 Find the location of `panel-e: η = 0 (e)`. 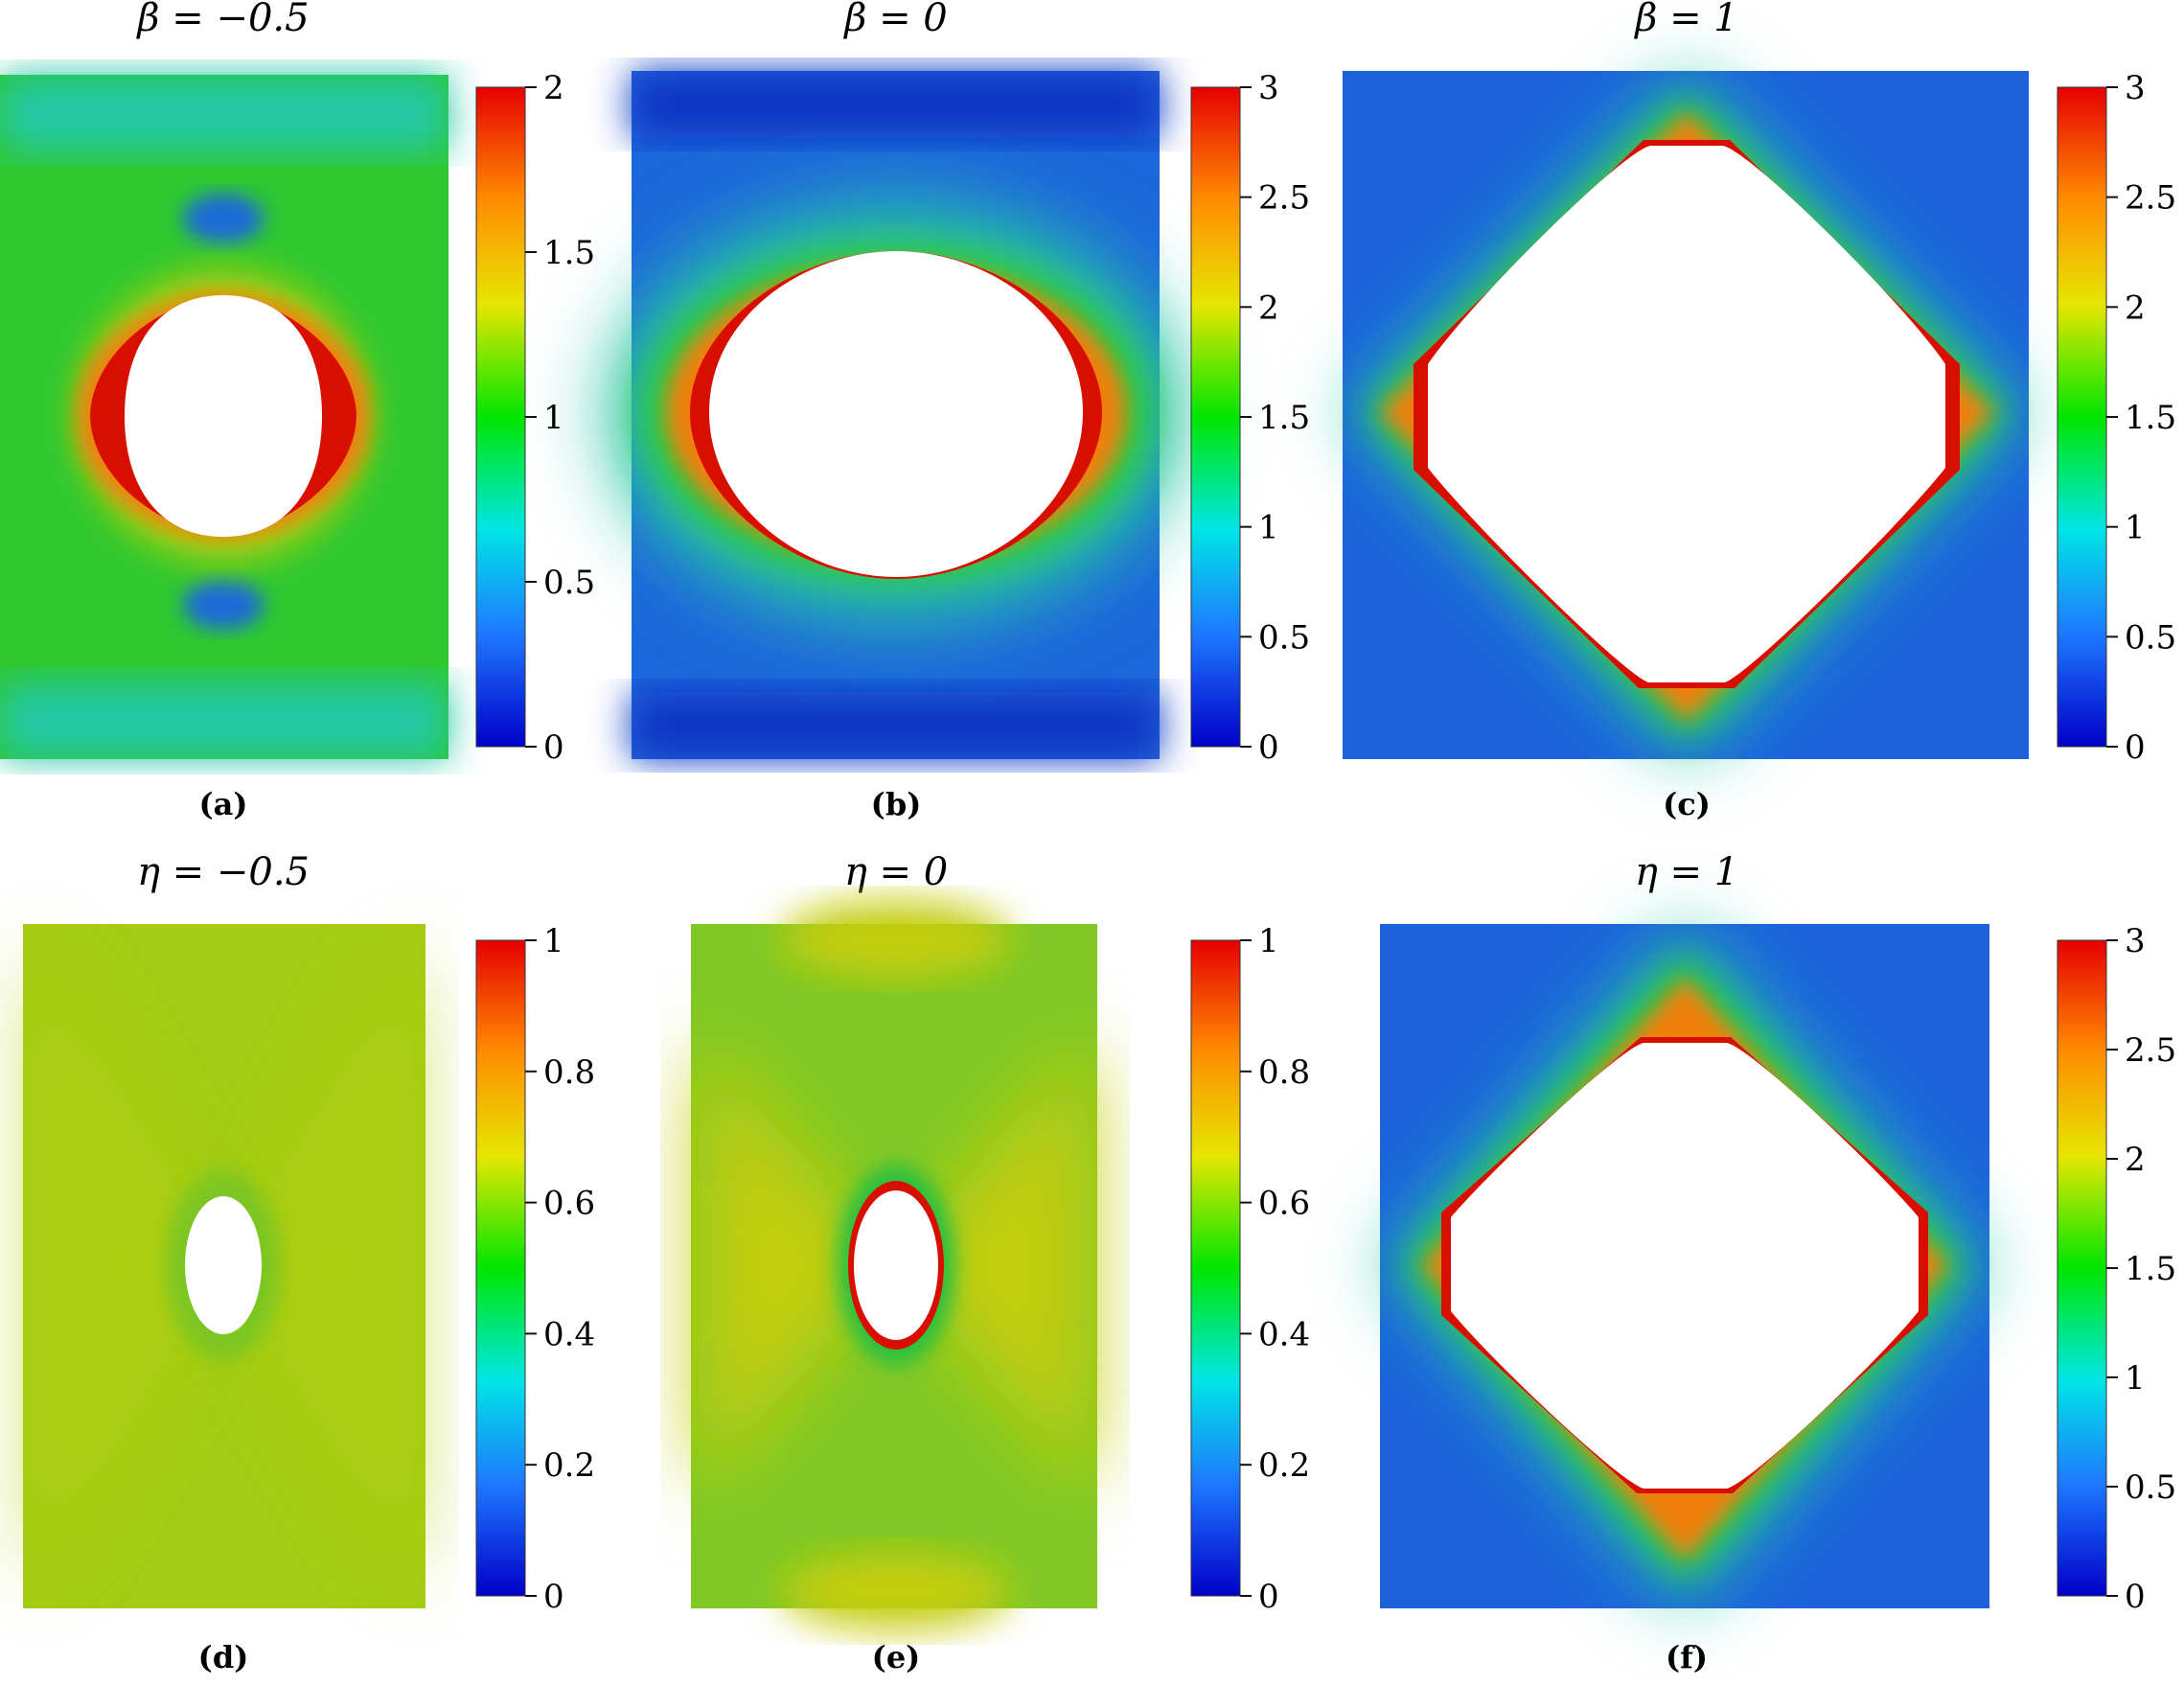

panel-e: η = 0 (e) is located at coordinates (965, 1262).